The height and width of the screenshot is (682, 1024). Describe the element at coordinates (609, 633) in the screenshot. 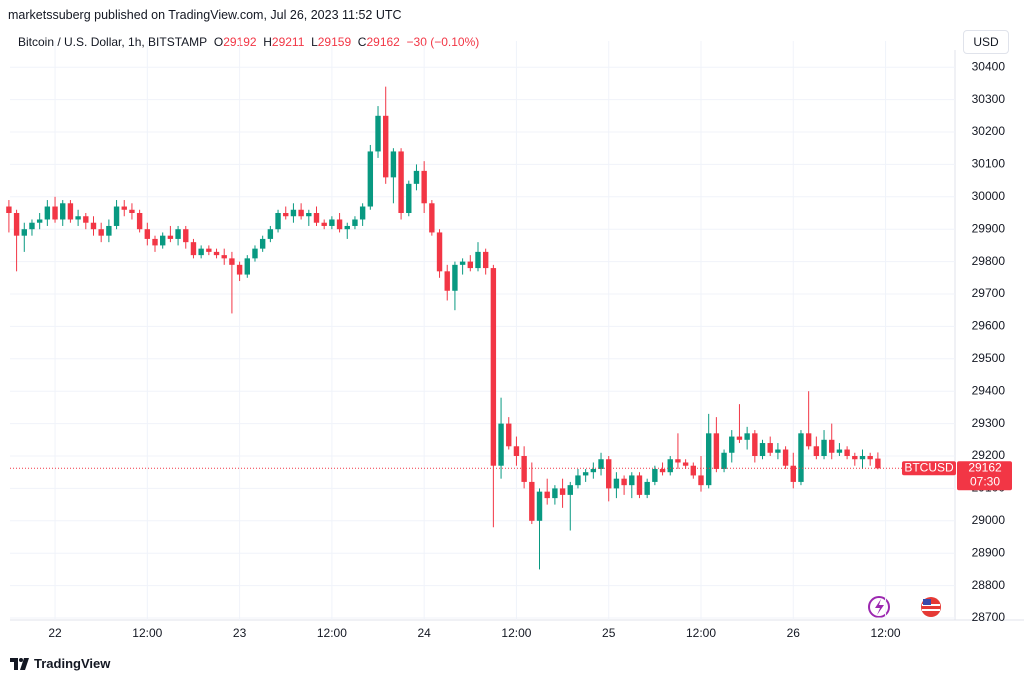

I see `x-tick-label: 25` at that location.